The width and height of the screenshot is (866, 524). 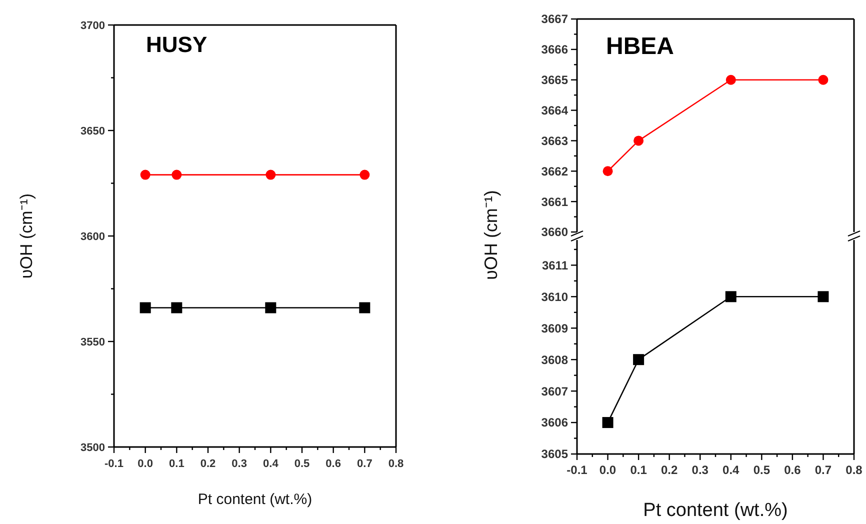 I want to click on y-tick-label: 3665, so click(x=554, y=80).